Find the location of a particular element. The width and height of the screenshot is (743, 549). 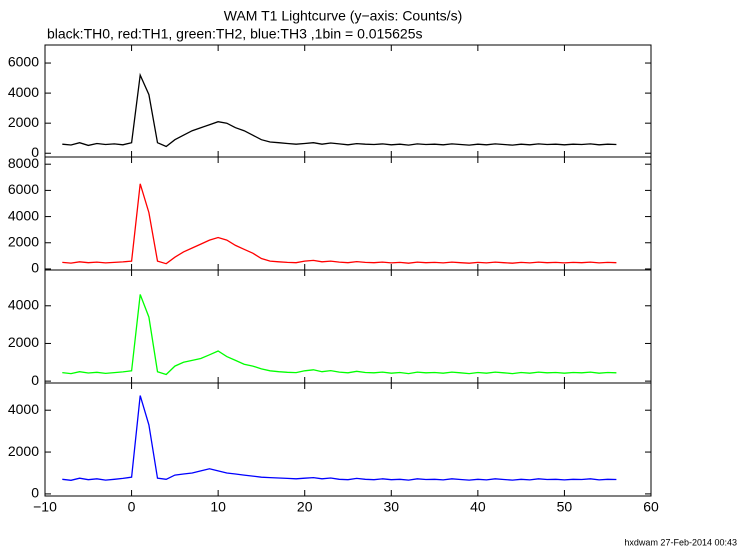

x-tick-label: 0 is located at coordinates (132, 507).